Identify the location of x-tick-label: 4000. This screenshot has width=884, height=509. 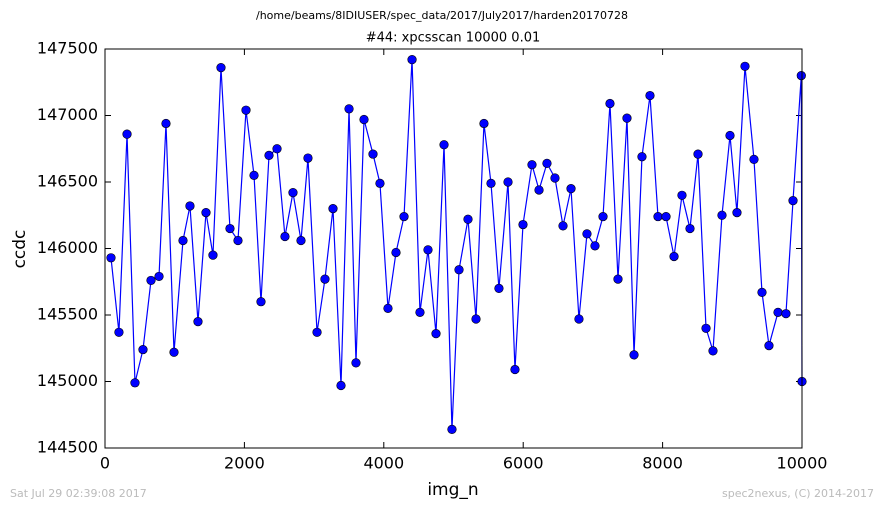
(383, 463).